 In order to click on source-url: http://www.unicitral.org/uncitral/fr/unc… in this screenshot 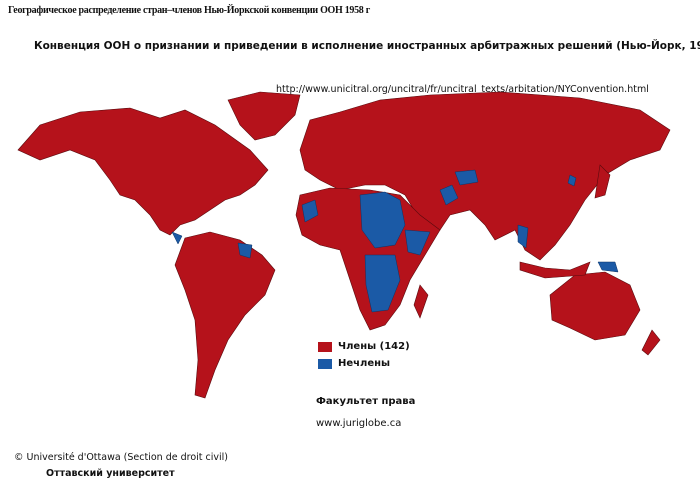, I will do `click(462, 89)`.